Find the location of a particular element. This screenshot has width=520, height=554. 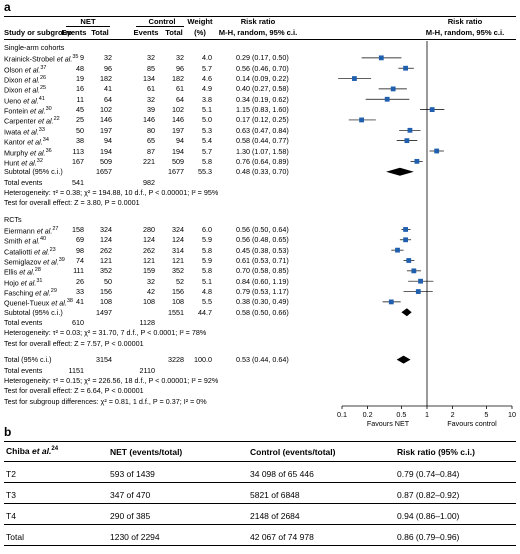

net-total: 509 is located at coordinates (106, 161).